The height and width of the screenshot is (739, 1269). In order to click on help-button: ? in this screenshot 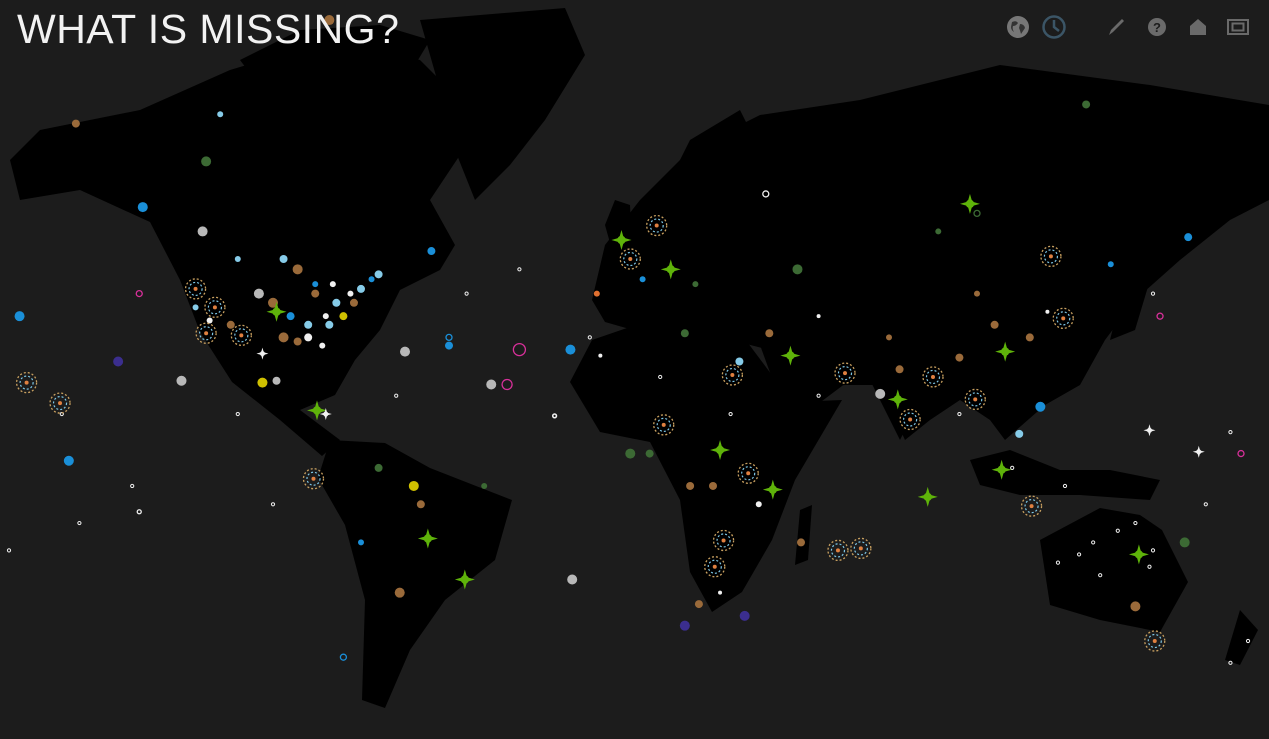, I will do `click(1157, 27)`.